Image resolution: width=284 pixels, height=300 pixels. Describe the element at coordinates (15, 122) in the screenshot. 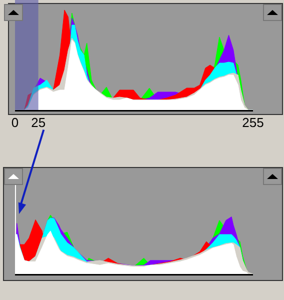

I see `x-tick-label: 0` at that location.